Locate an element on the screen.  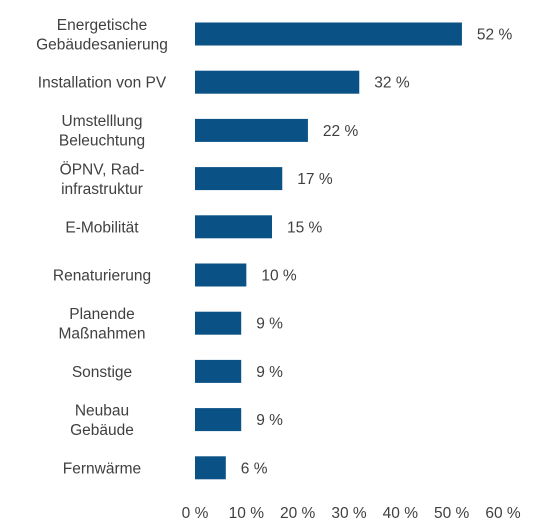
x-tick-label-0: 0 % is located at coordinates (195, 513).